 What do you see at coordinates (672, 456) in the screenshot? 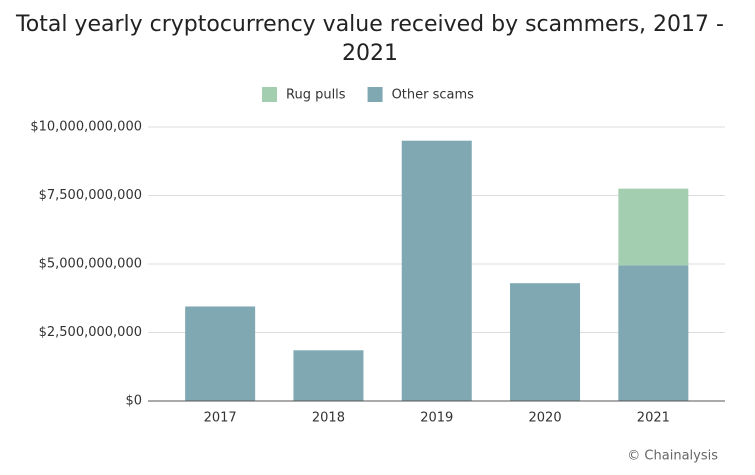
I see `source: © Chainalysis` at bounding box center [672, 456].